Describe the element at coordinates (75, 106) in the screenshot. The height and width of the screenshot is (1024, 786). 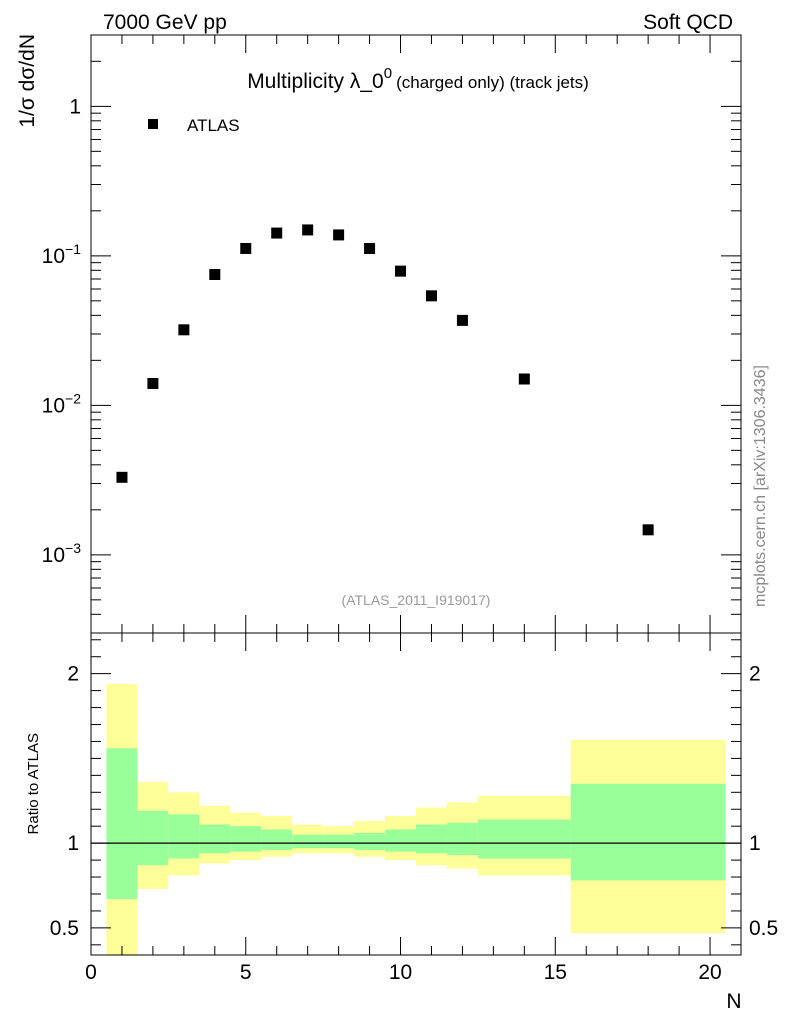
I see `main-y-tick-label: 1` at that location.